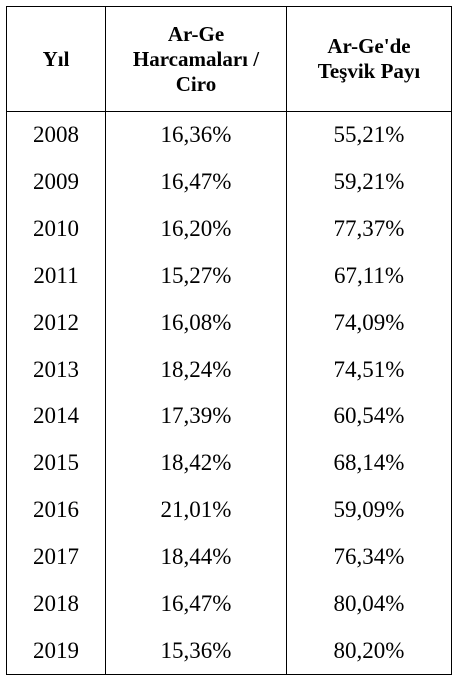 This screenshot has width=457, height=681. Describe the element at coordinates (369, 510) in the screenshot. I see `cell-rd-incentive-share: 59,09%` at that location.